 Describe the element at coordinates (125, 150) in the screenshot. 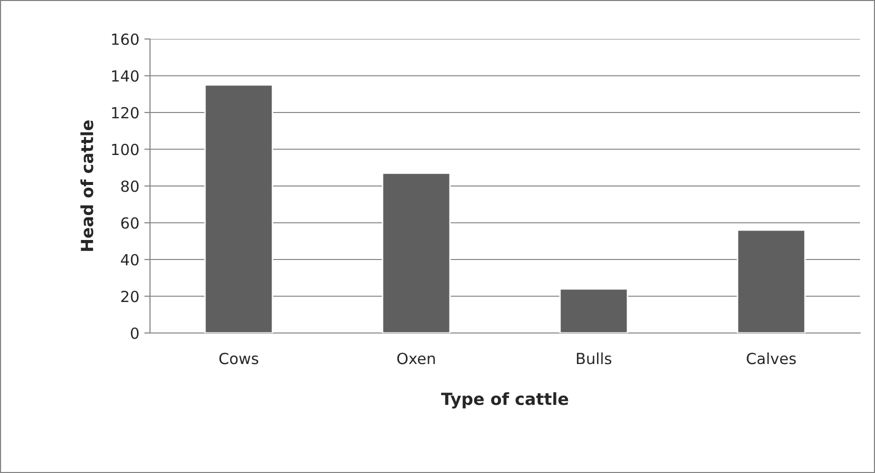

I see `y-tick-label: 100` at that location.